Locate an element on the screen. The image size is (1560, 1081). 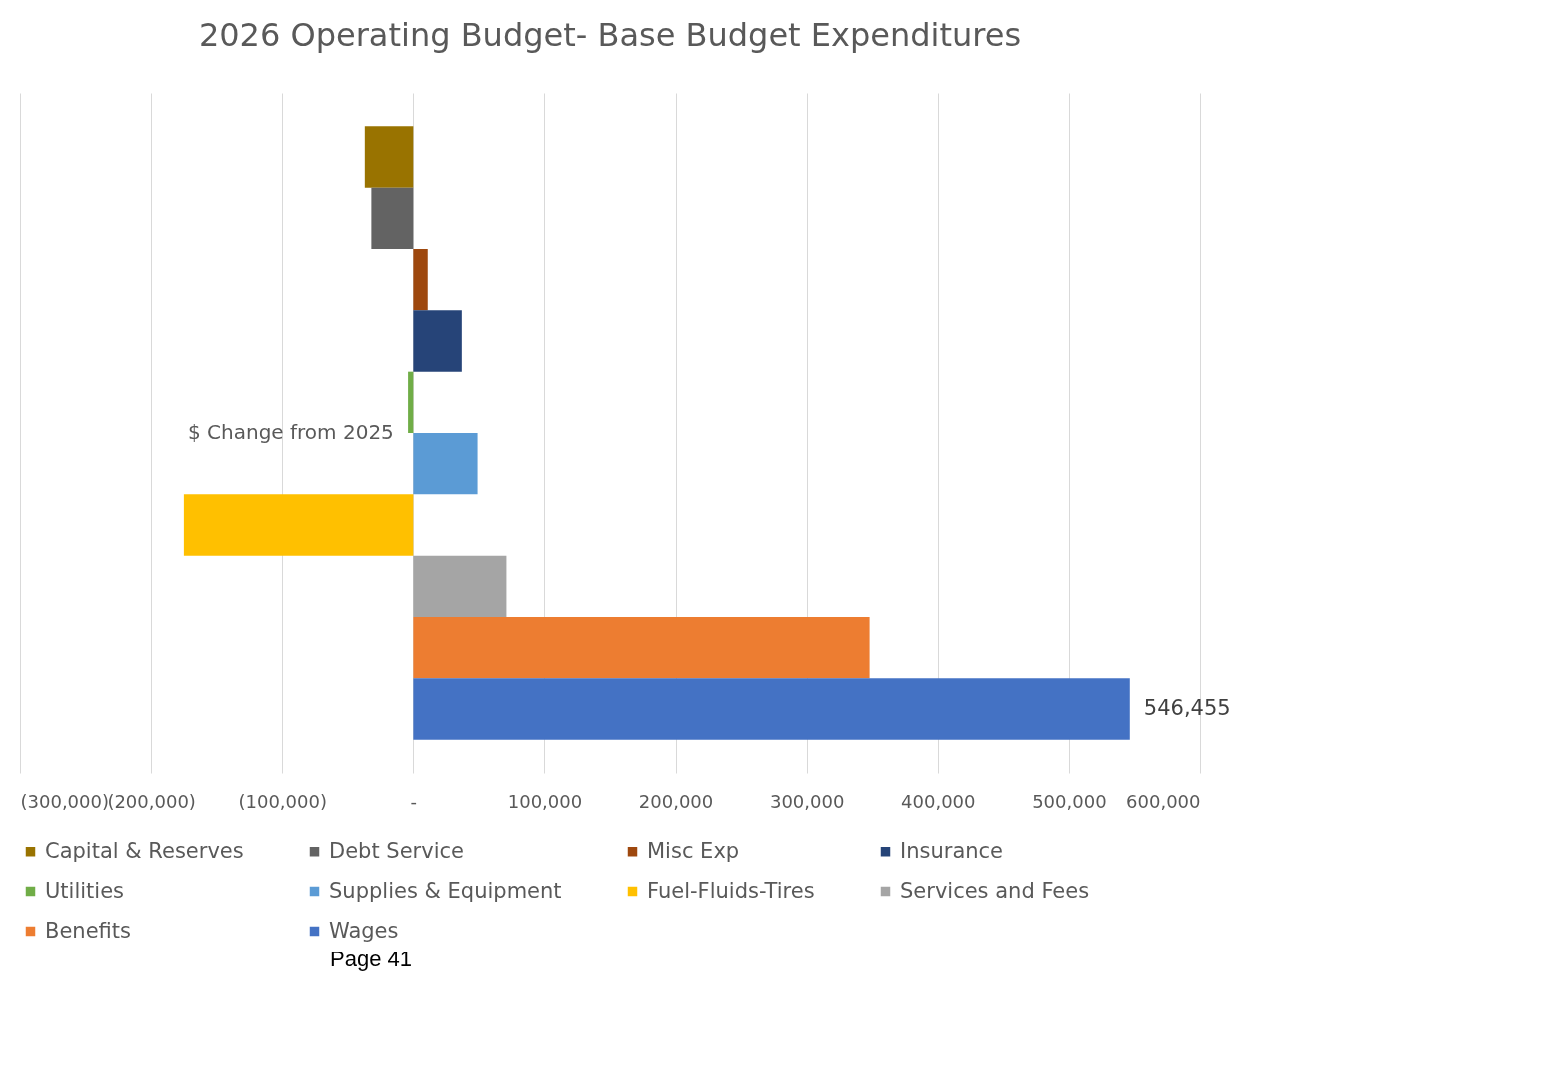
y-tick-label: $ Change from 2025 is located at coordinates (291, 432).